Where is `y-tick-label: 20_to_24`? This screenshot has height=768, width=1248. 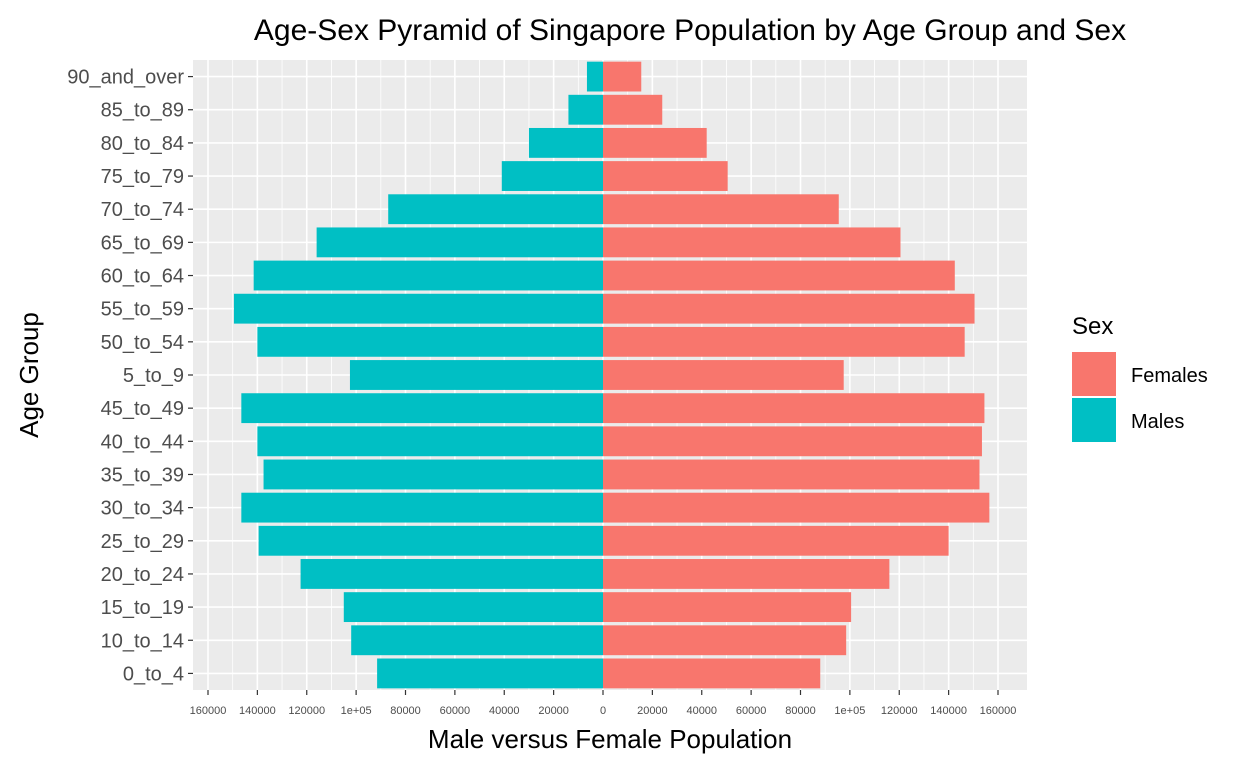 y-tick-label: 20_to_24 is located at coordinates (142, 575).